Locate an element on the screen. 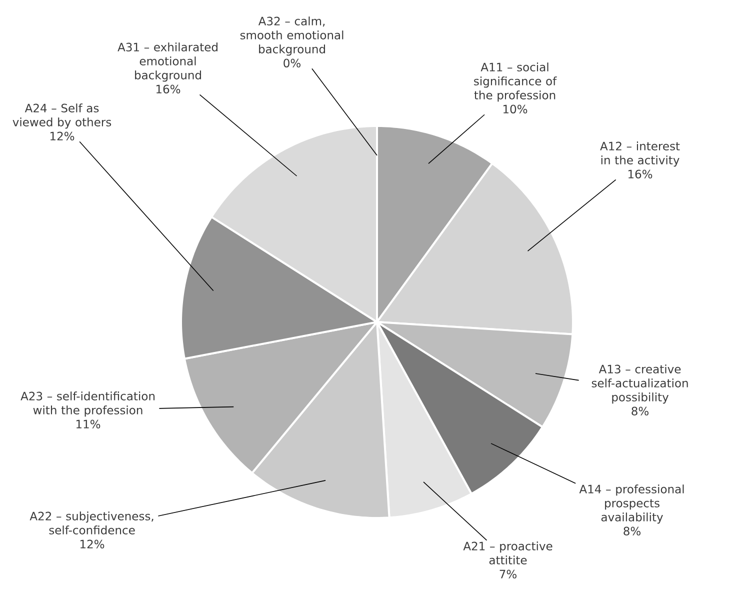  slice-label: A31 – exhilarated emotional background is located at coordinates (168, 62).